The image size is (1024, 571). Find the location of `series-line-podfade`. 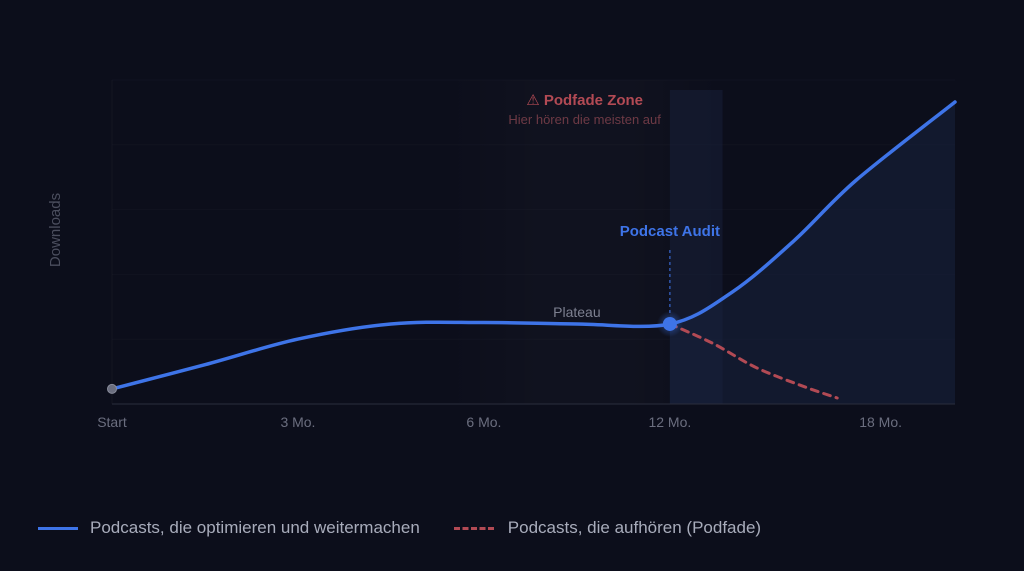

series-line-podfade is located at coordinates (753, 361).